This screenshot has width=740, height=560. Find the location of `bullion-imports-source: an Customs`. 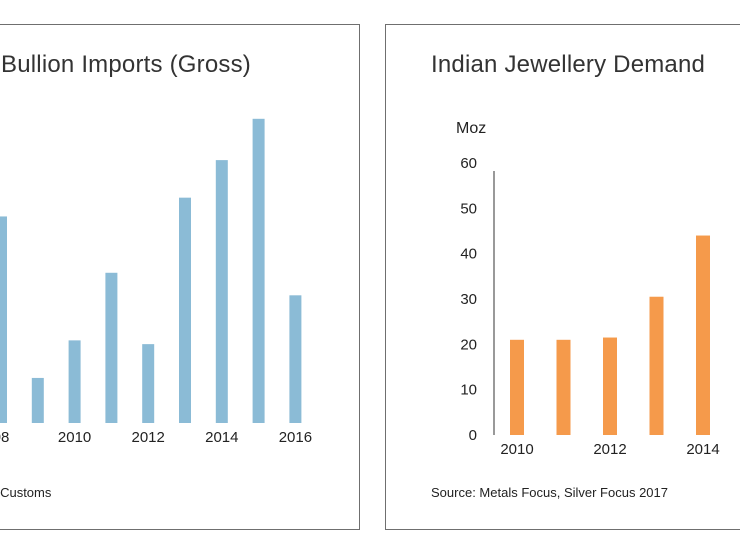

bullion-imports-source: an Customs is located at coordinates (26, 492).